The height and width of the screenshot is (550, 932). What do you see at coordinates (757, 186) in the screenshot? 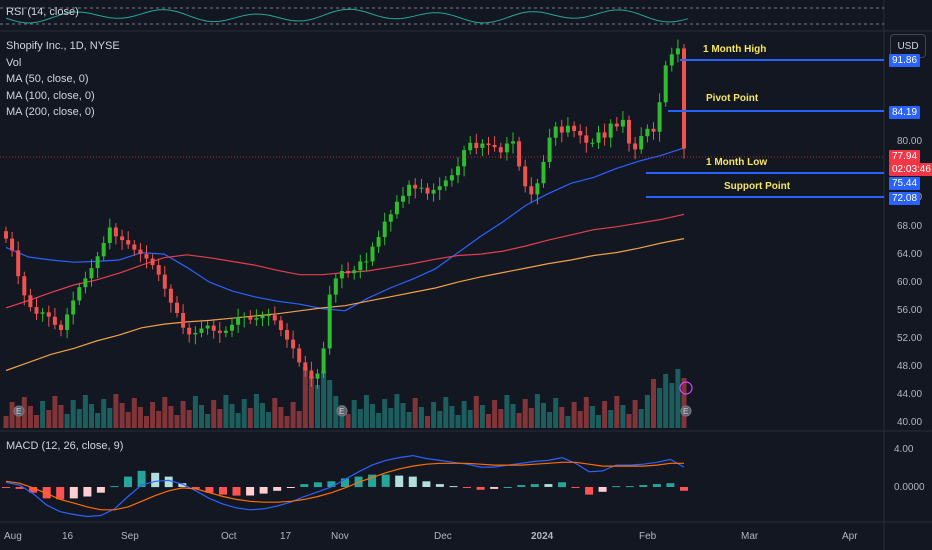
I see `support-point-label: Support Point` at bounding box center [757, 186].